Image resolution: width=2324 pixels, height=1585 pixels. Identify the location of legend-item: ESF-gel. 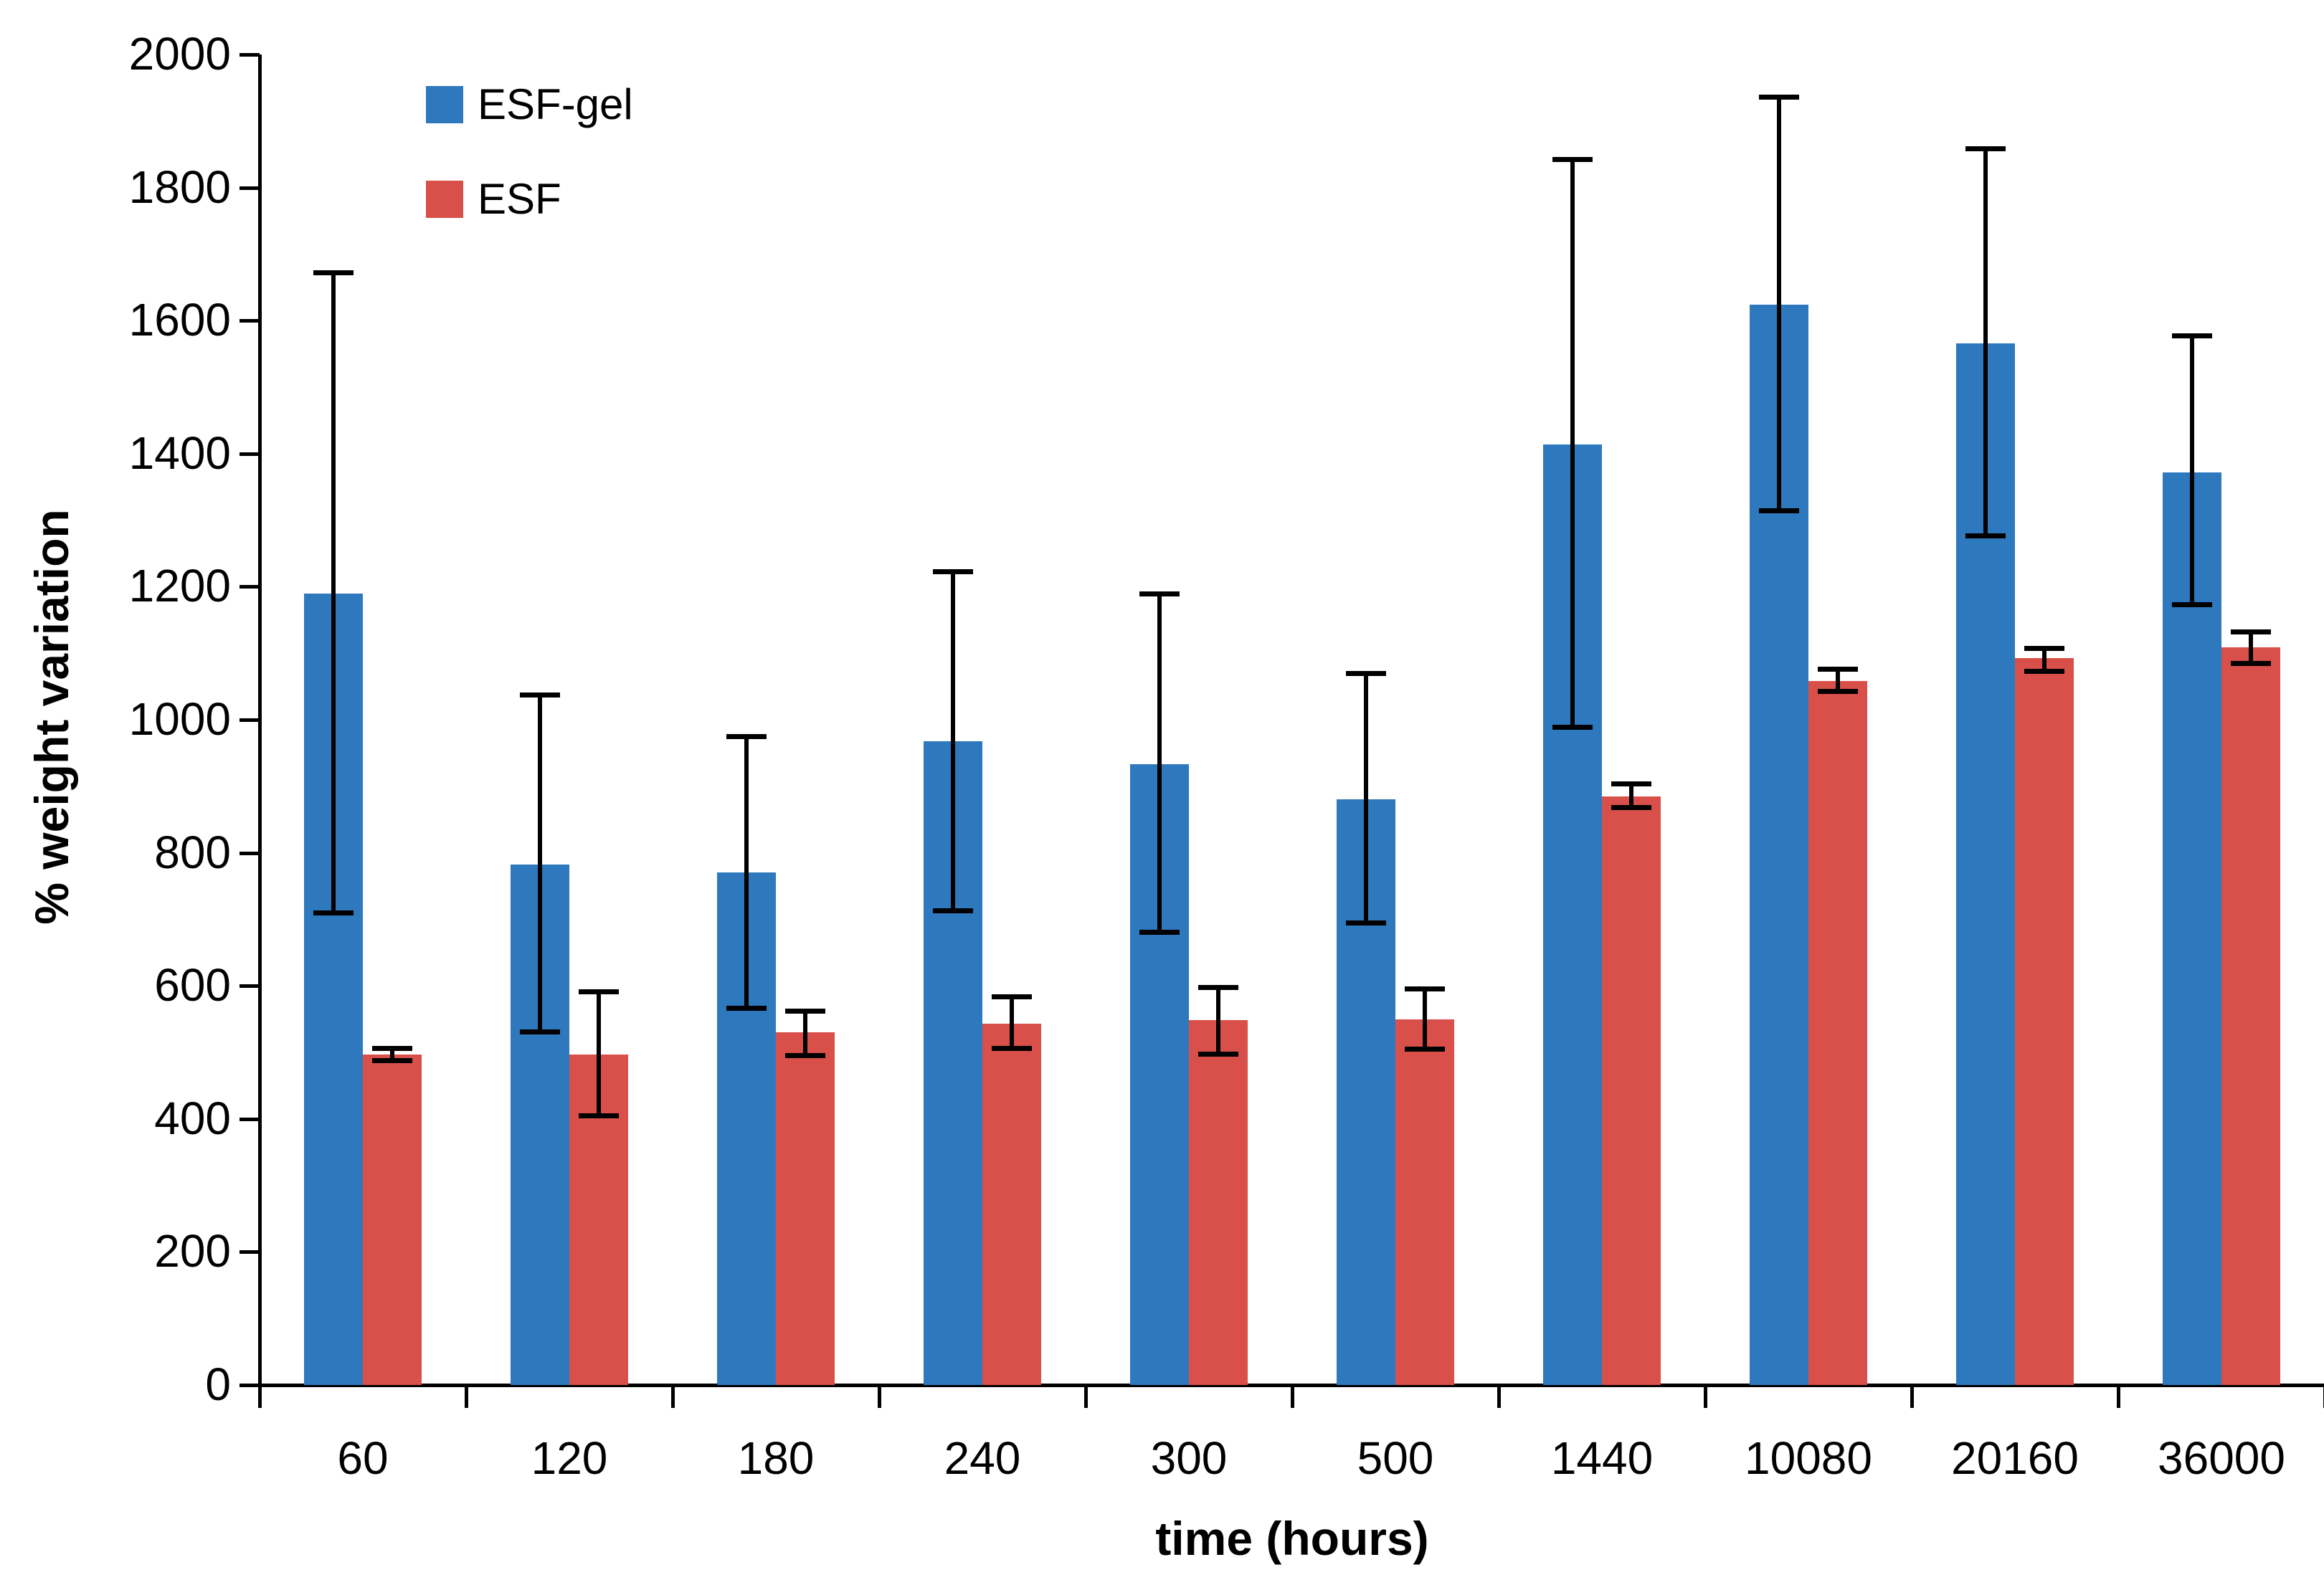
(529, 104).